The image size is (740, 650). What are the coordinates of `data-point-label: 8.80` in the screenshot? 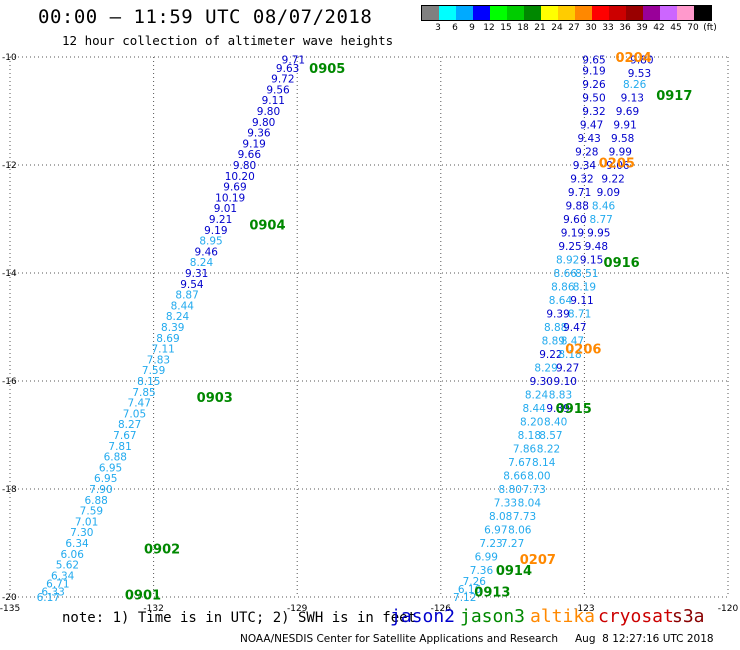 It's located at (510, 490).